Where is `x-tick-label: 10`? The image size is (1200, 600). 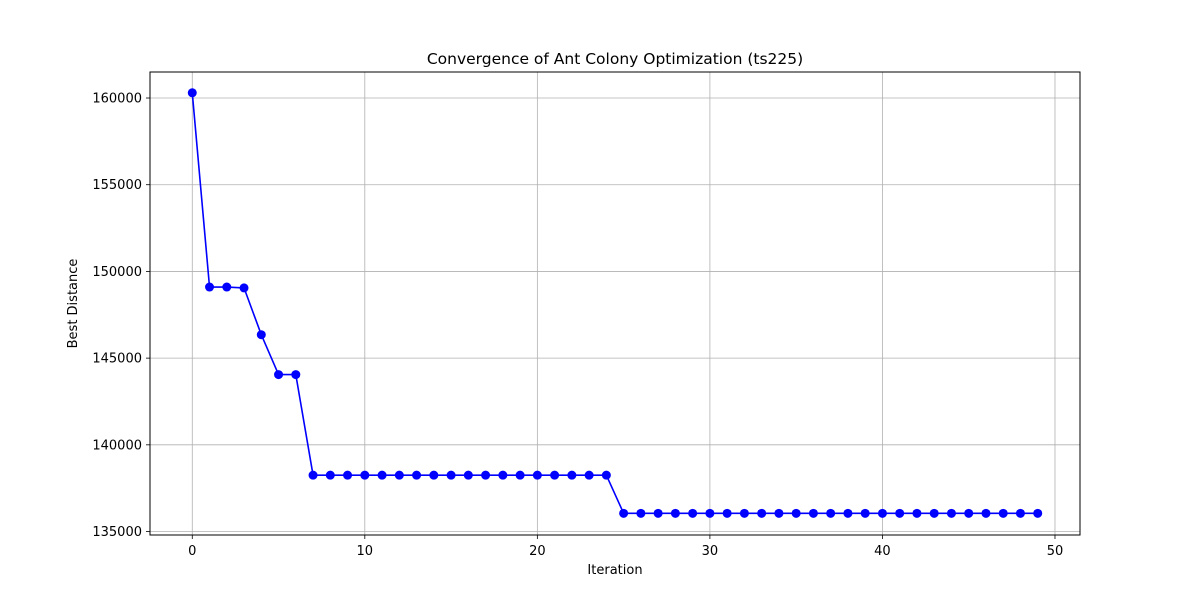 x-tick-label: 10 is located at coordinates (365, 551).